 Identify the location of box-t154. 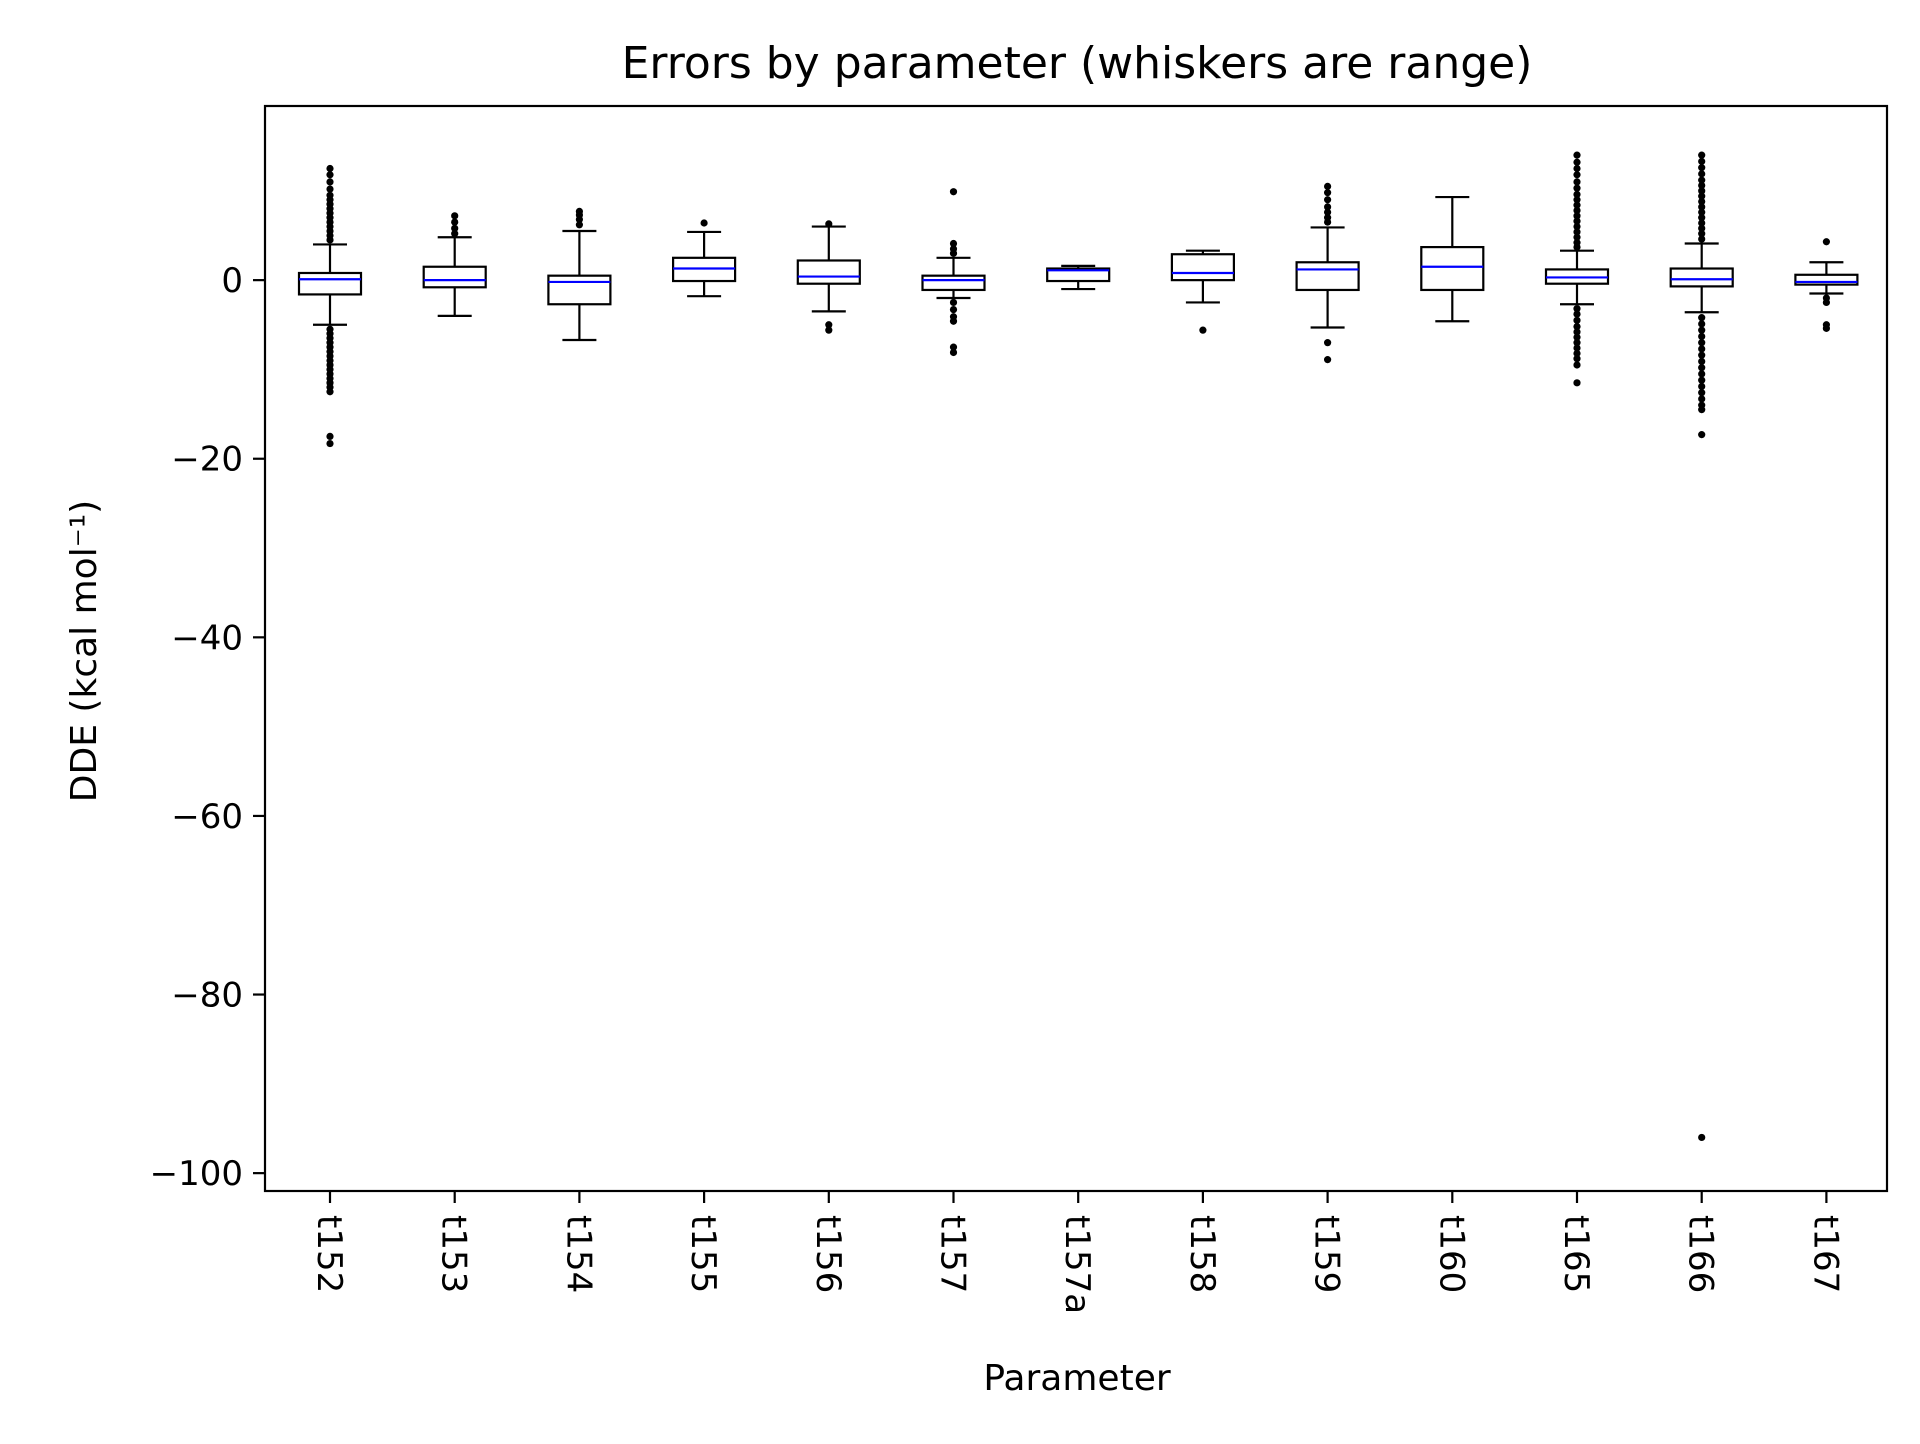
(579, 290).